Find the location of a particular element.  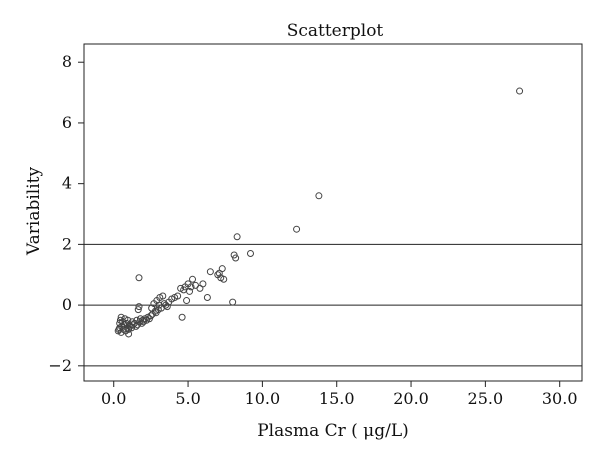

y-tick-label: 4 is located at coordinates (67, 183).